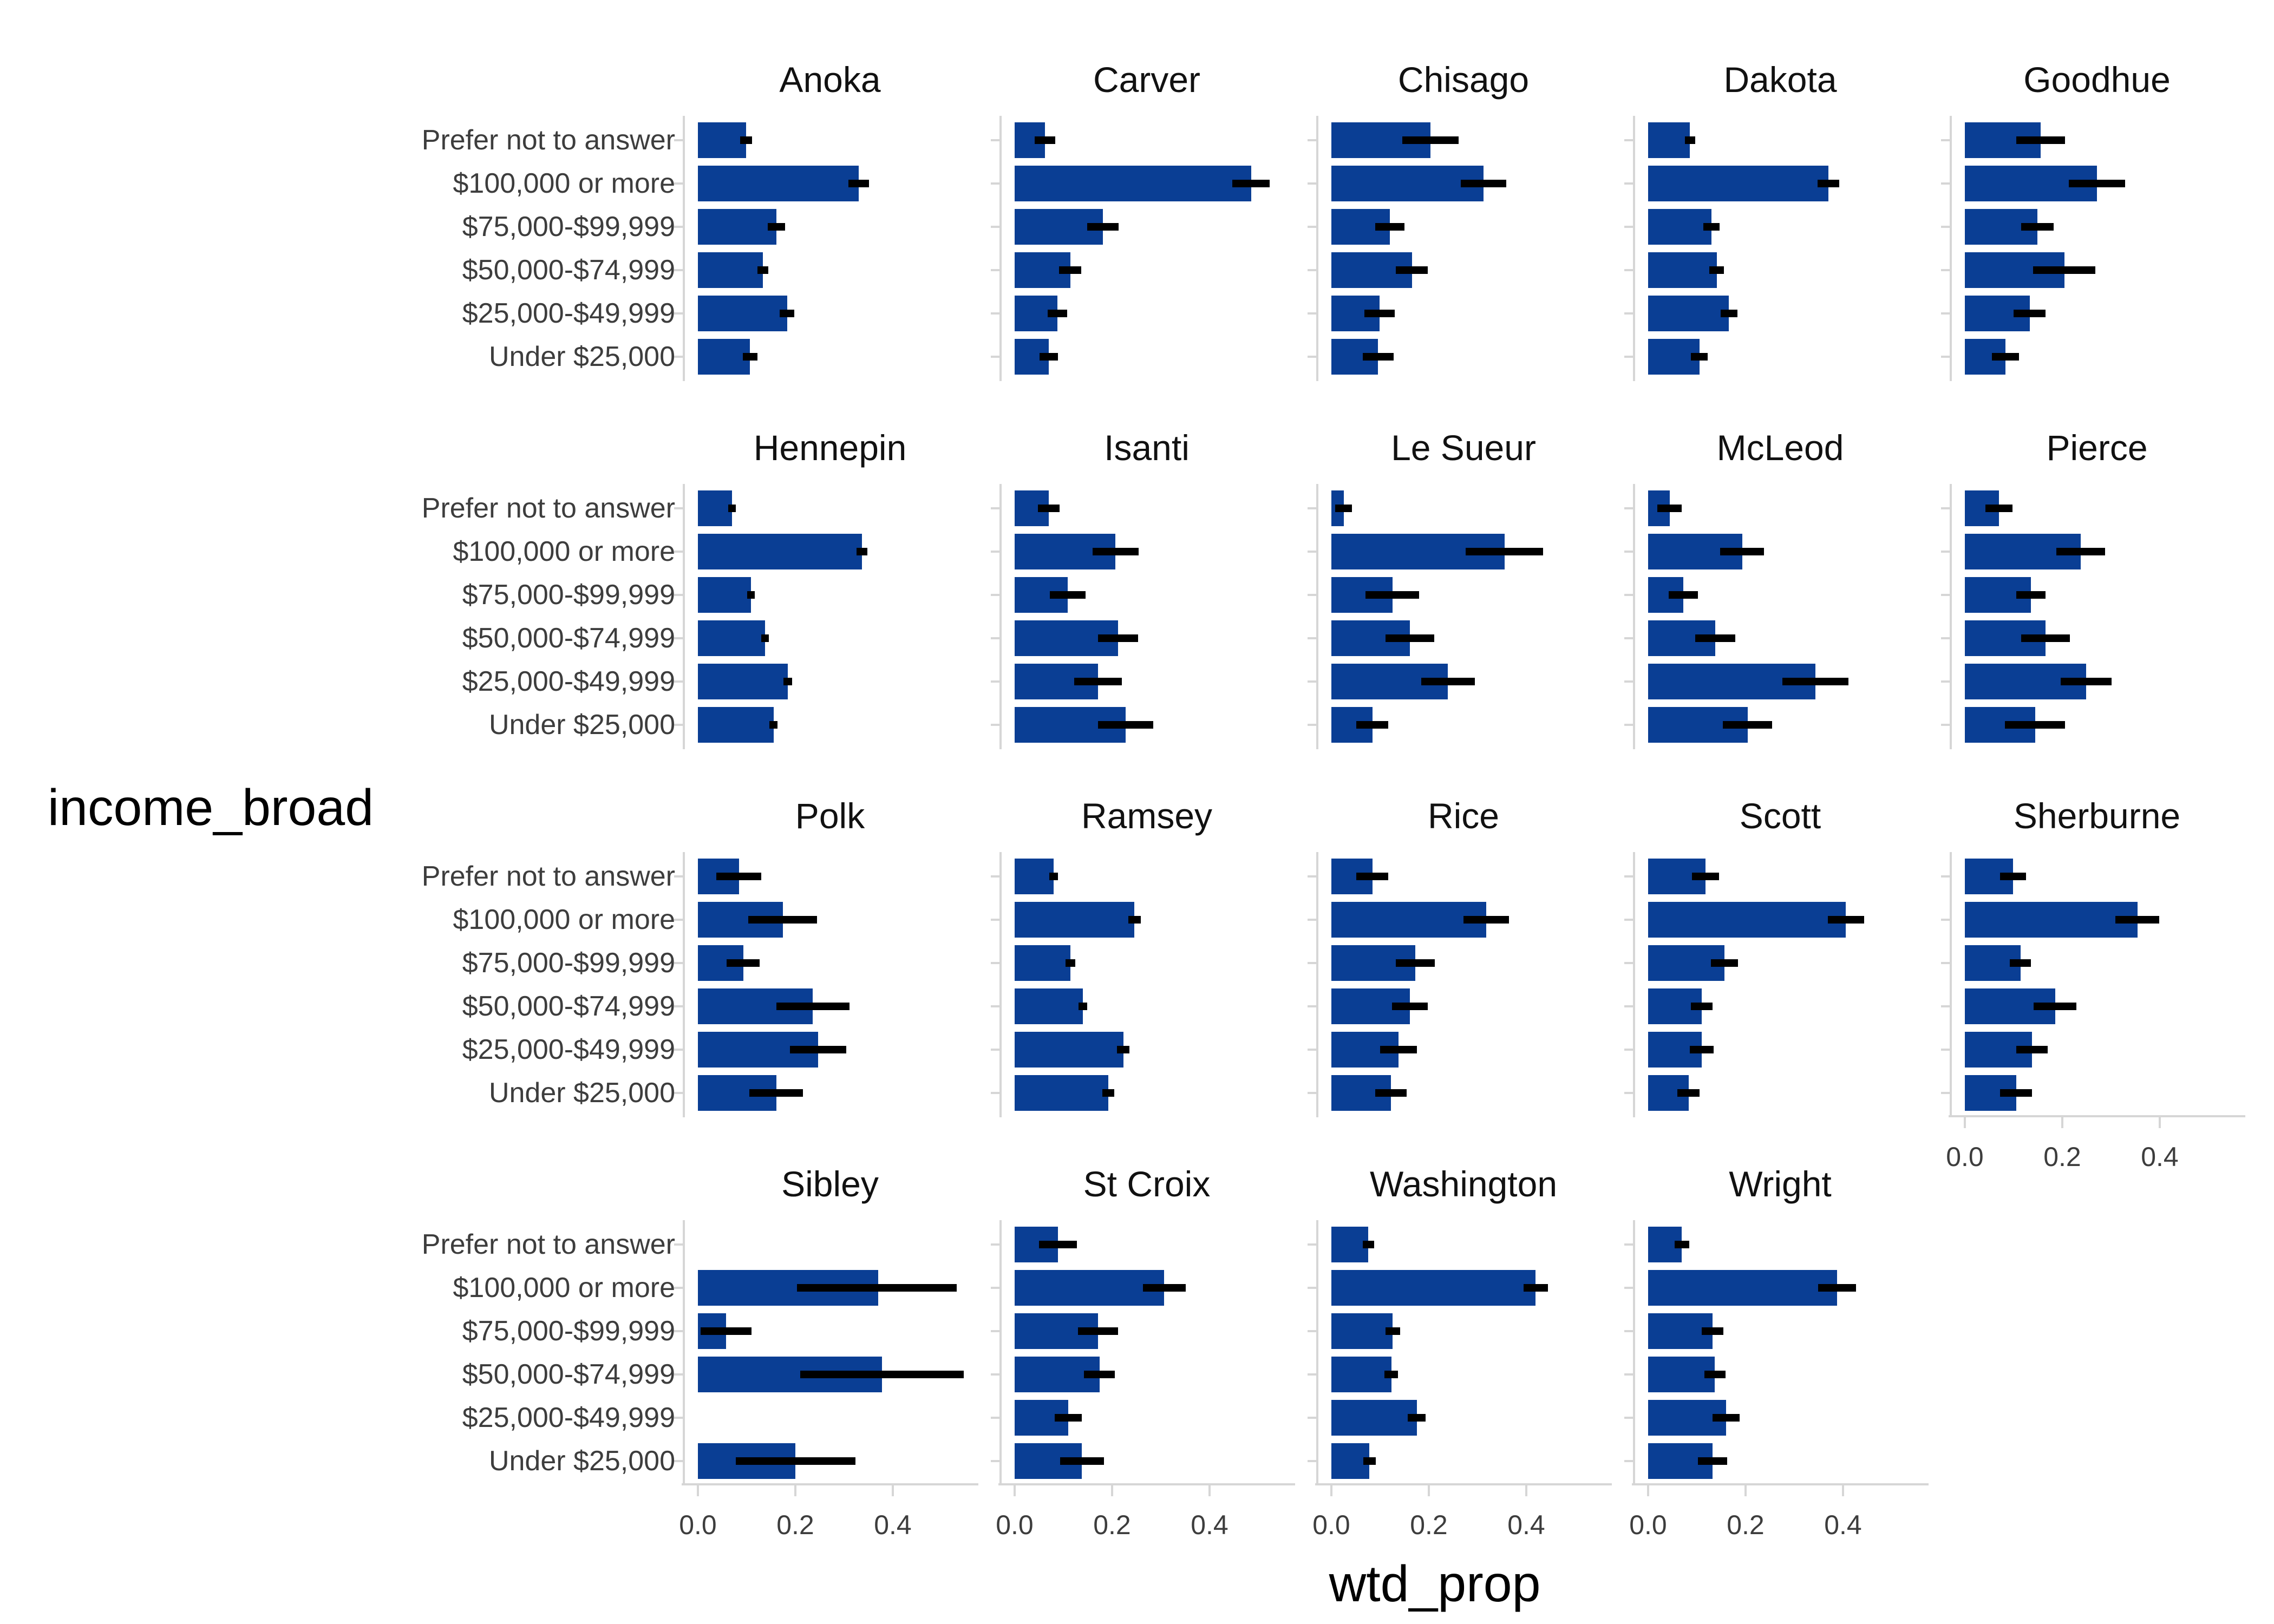 The image size is (2274, 1624). What do you see at coordinates (1464, 448) in the screenshot?
I see `facet-title: Le Sueur` at bounding box center [1464, 448].